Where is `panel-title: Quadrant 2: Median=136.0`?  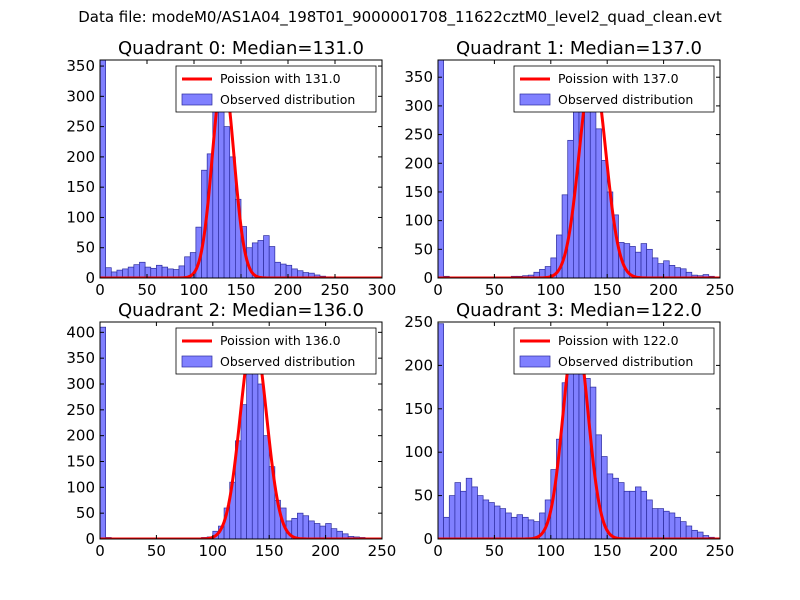 panel-title: Quadrant 2: Median=136.0 is located at coordinates (241, 310).